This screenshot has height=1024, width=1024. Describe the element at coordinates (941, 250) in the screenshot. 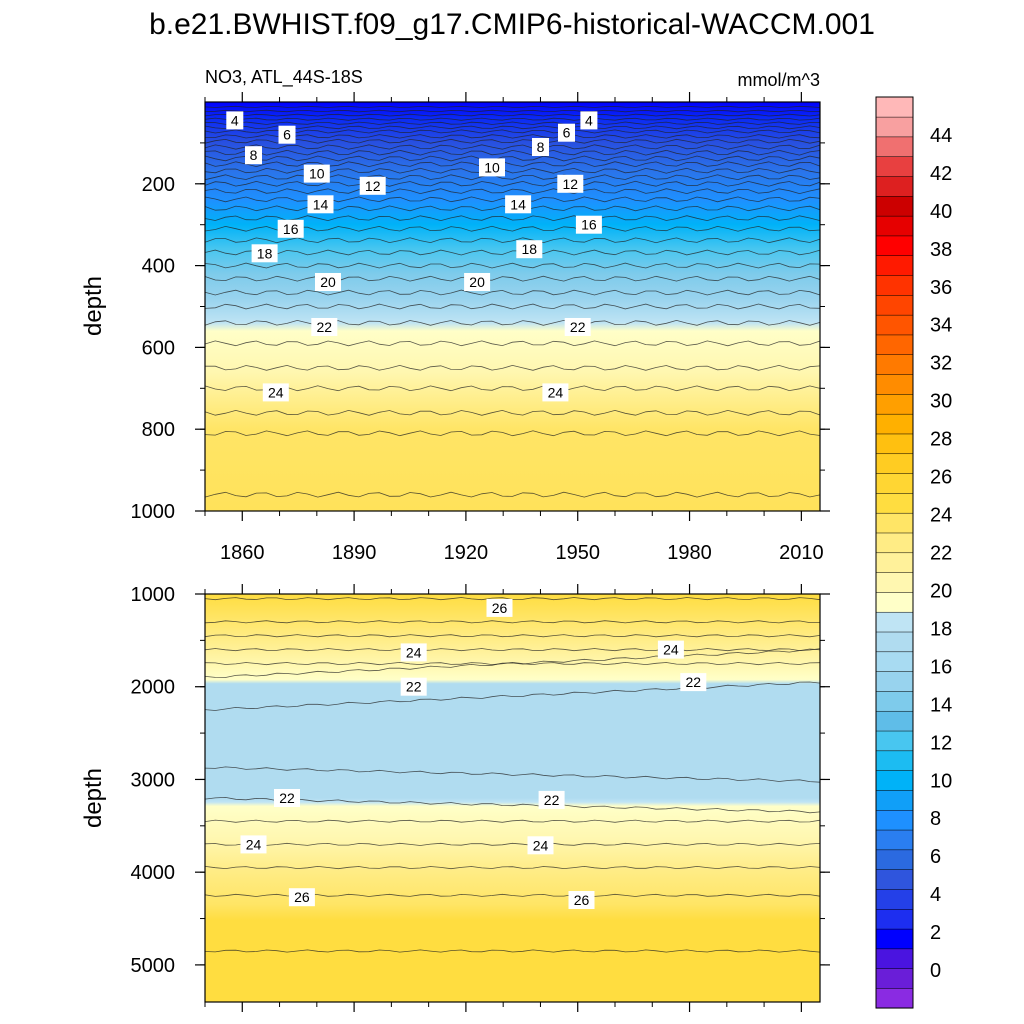

I see `colorbar-label: 38` at that location.